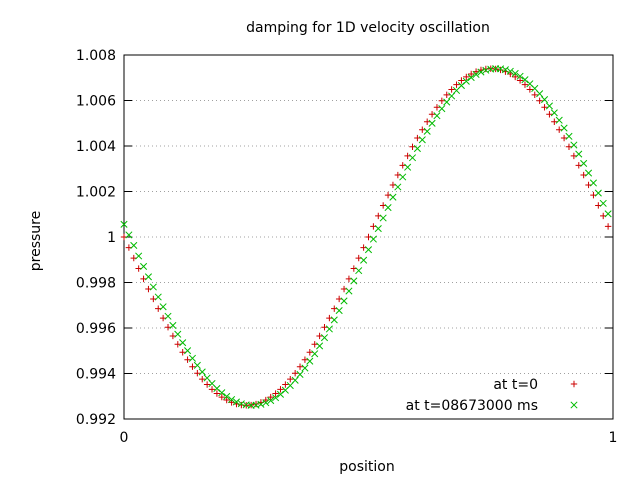 The width and height of the screenshot is (640, 480). Describe the element at coordinates (36, 241) in the screenshot. I see `y-axis-label: pressure` at that location.